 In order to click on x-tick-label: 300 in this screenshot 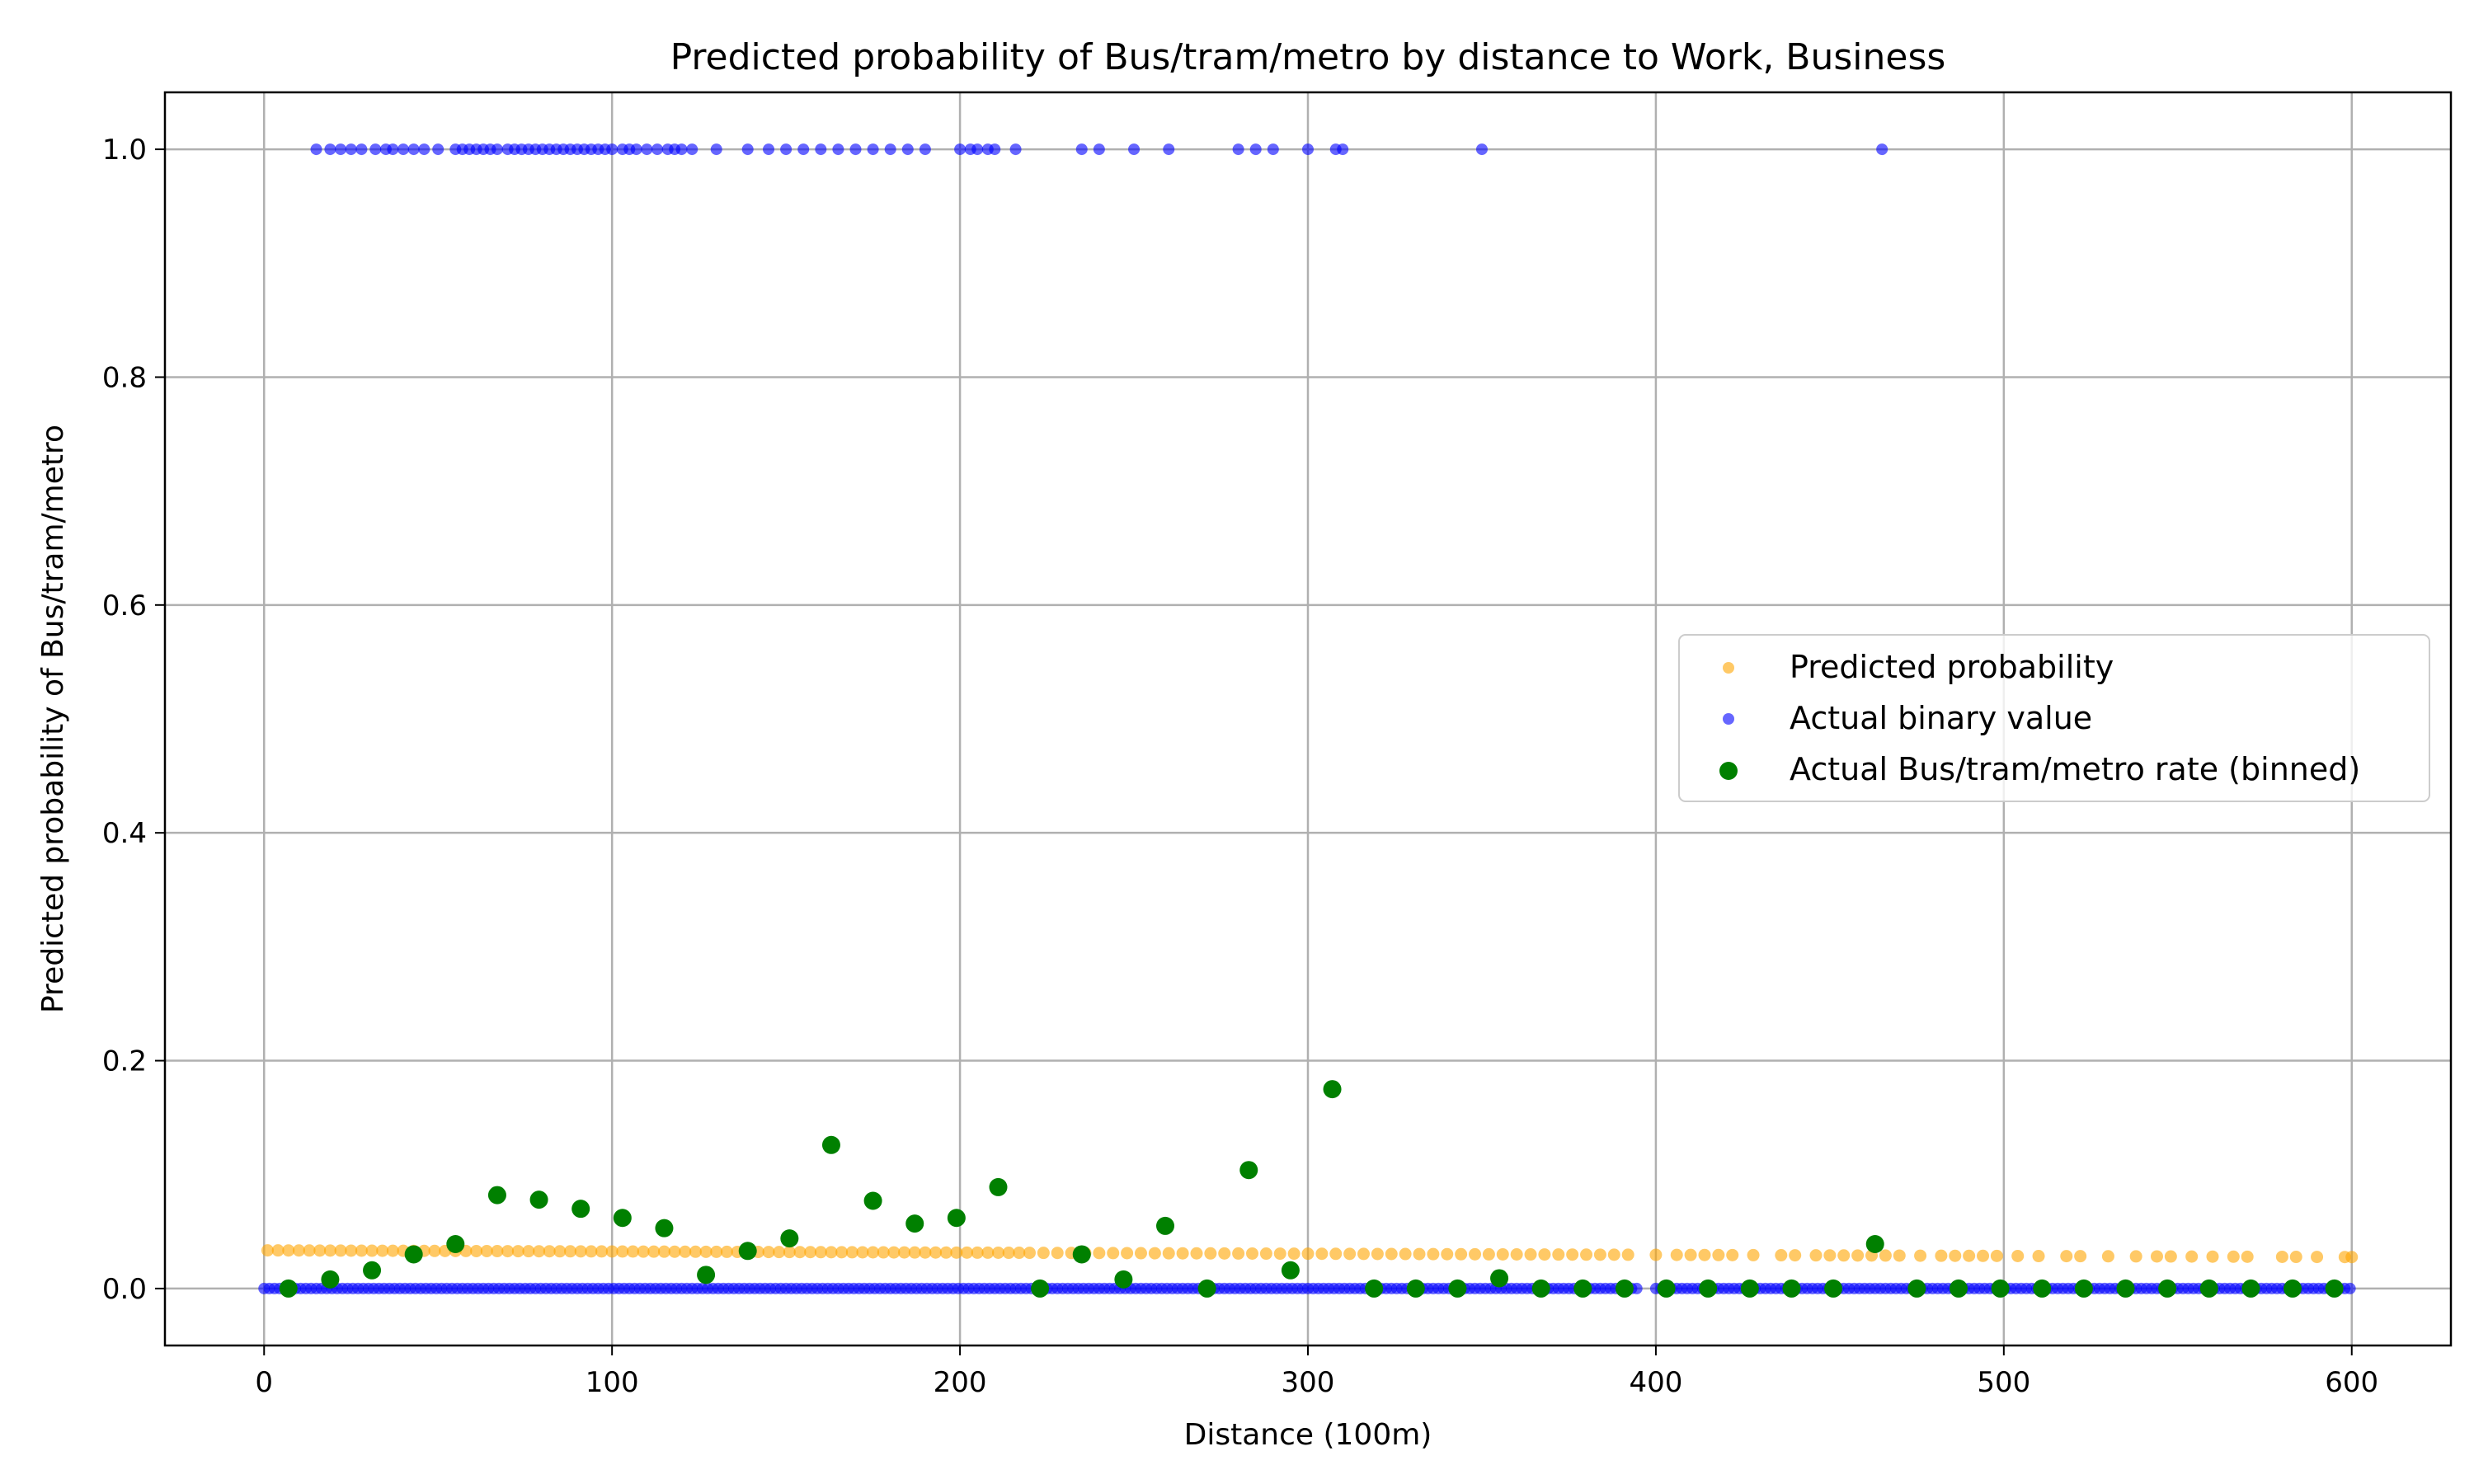, I will do `click(1308, 1382)`.